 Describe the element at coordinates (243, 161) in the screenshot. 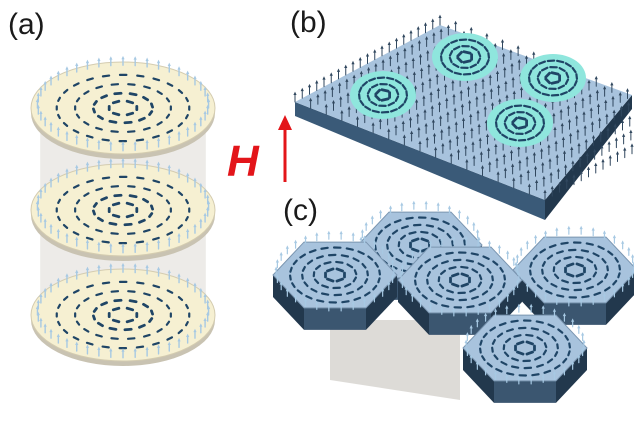

I see `field-label: H` at that location.